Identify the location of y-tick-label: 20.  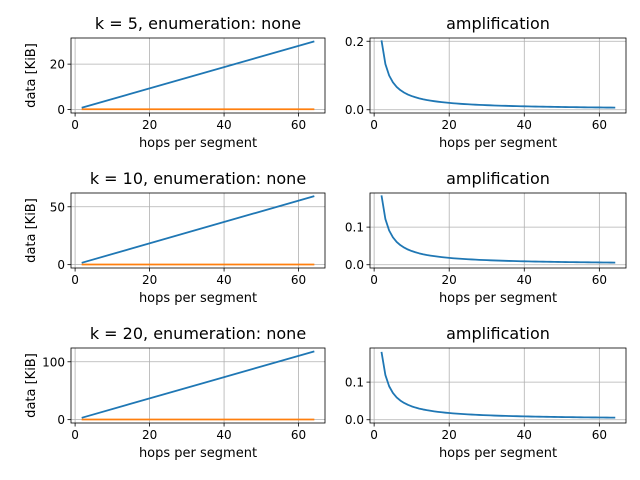
(57, 65).